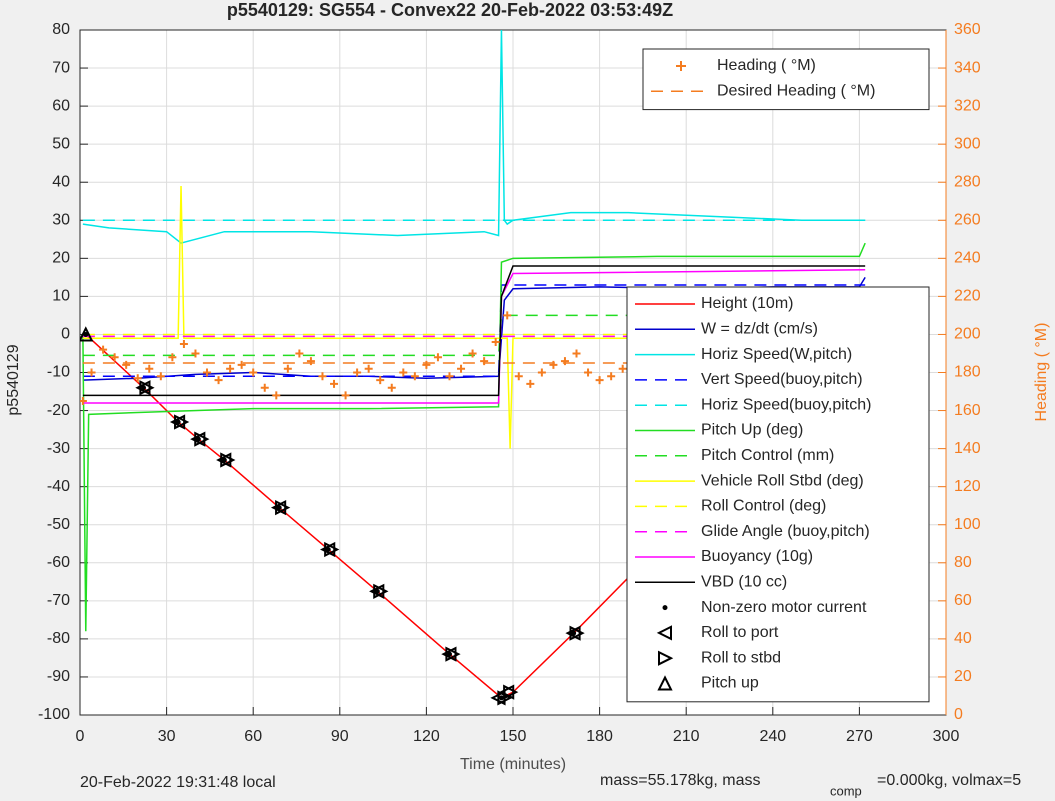  I want to click on y2-axis-label: Heading ( °M), so click(1041, 372).